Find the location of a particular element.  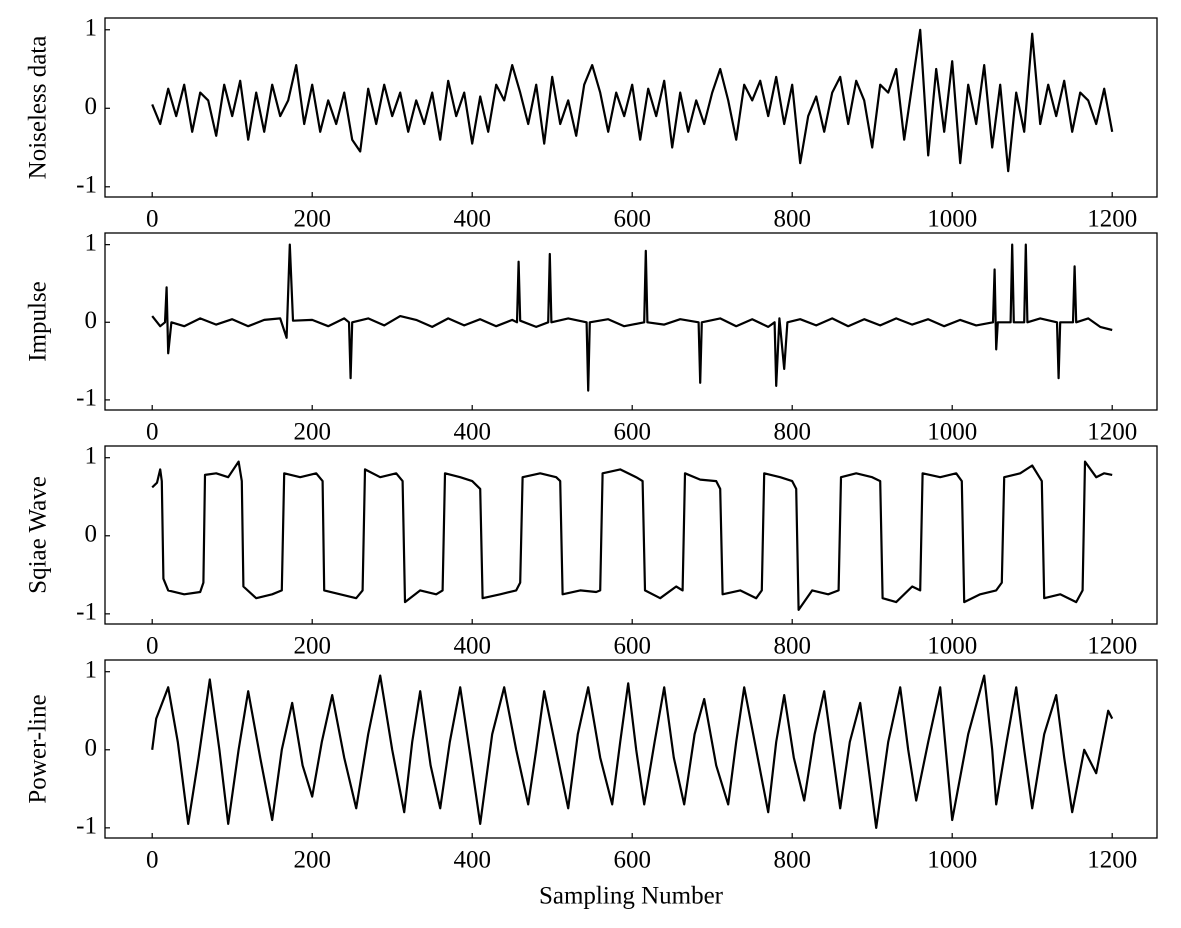

y-axis-label: Noiseless data is located at coordinates (38, 108).